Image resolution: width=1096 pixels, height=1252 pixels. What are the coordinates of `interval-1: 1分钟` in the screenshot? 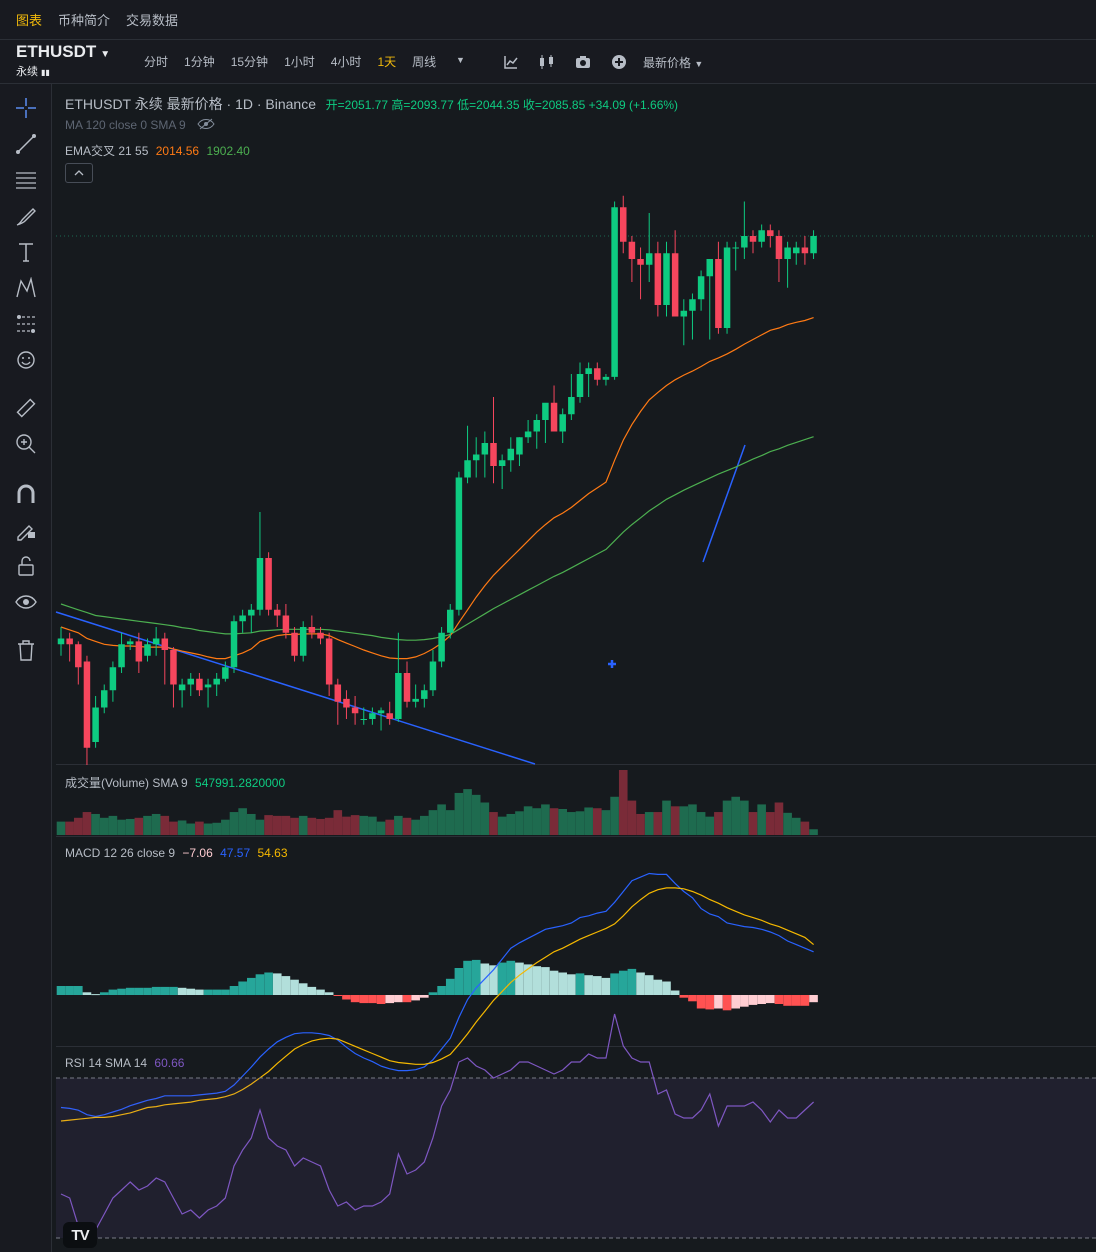 It's located at (199, 62).